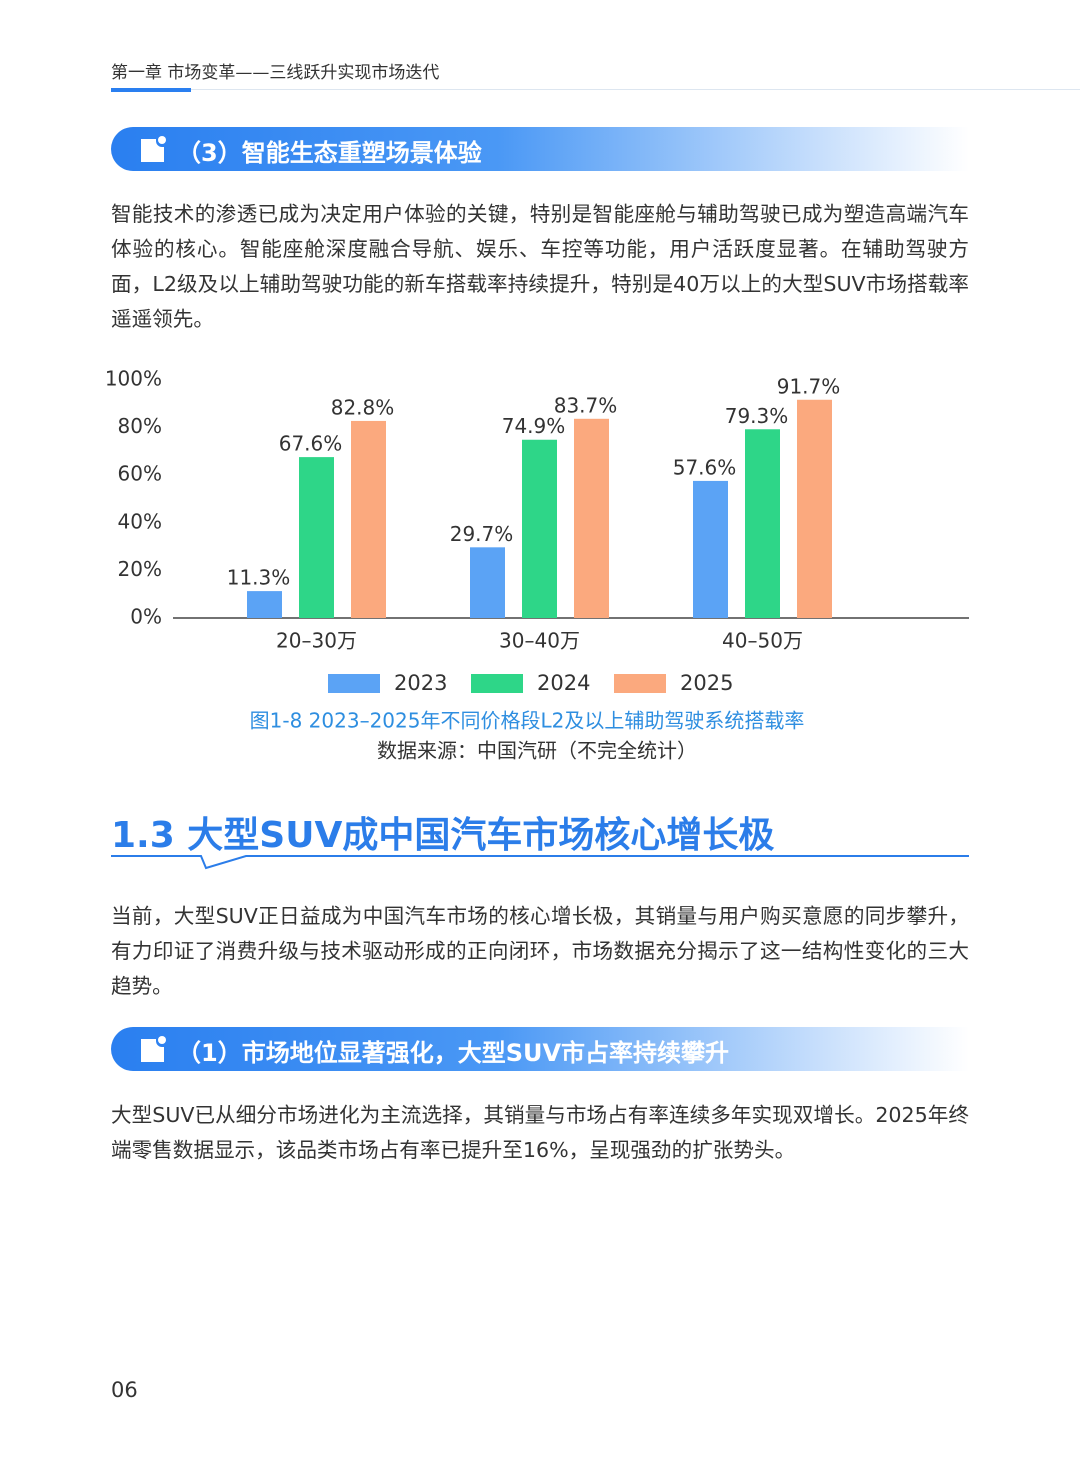 The height and width of the screenshot is (1467, 1080). Describe the element at coordinates (537, 751) in the screenshot. I see `chart-source: 数据来源：中国汽研（不完全统计）` at that location.